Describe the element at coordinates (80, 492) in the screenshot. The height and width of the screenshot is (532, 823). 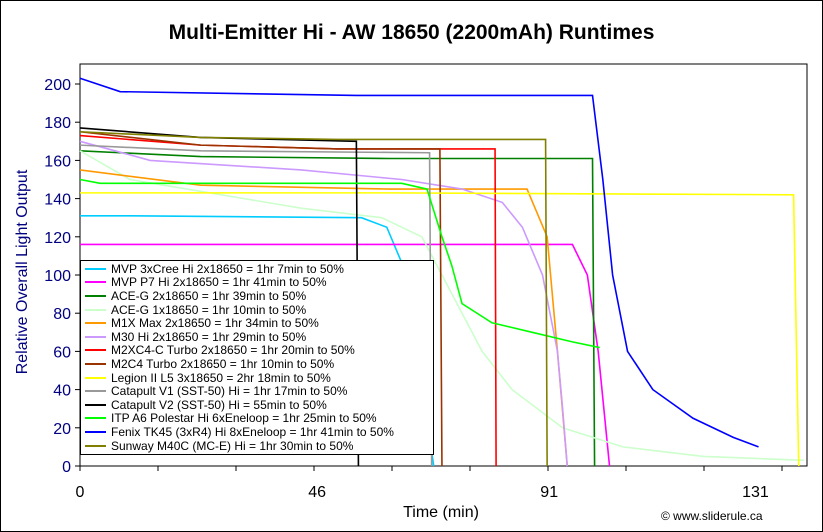
I see `x-tick-label: 0` at that location.